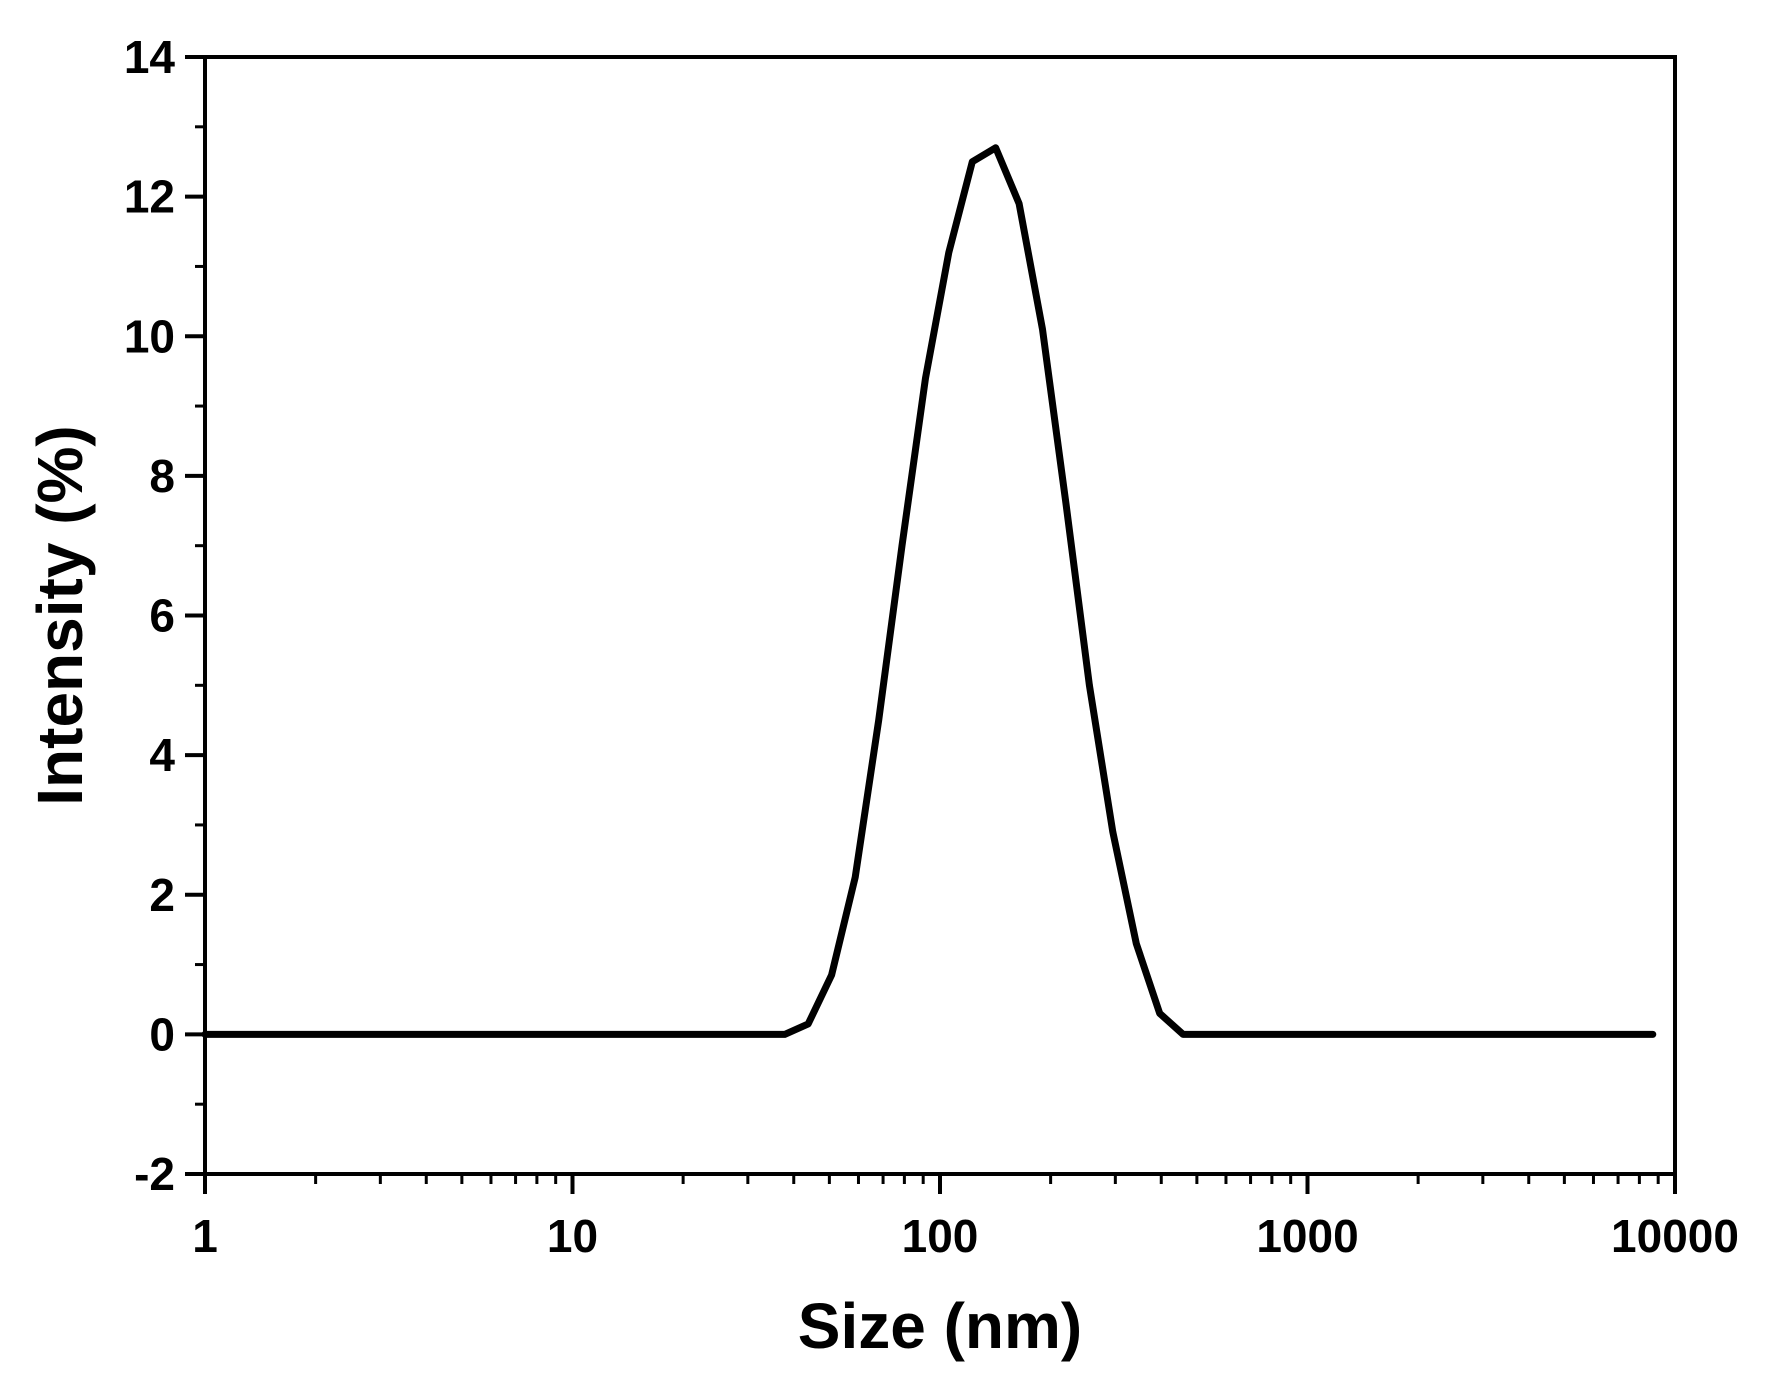 This screenshot has height=1376, width=1774. What do you see at coordinates (205, 1236) in the screenshot?
I see `x-tick-label: 1` at bounding box center [205, 1236].